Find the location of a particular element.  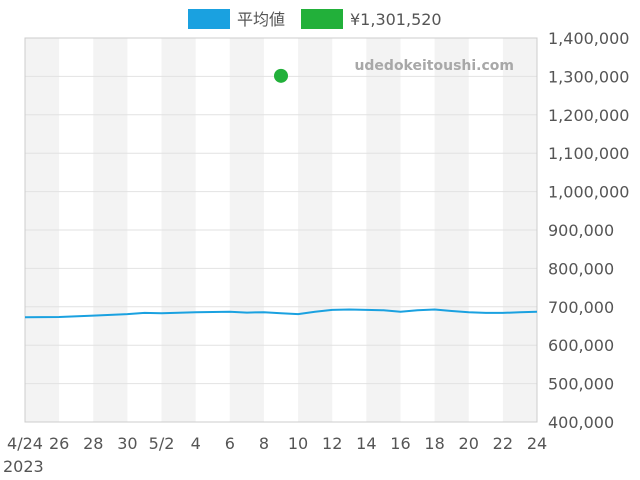

x-tick-label: 5/2 is located at coordinates (162, 443).